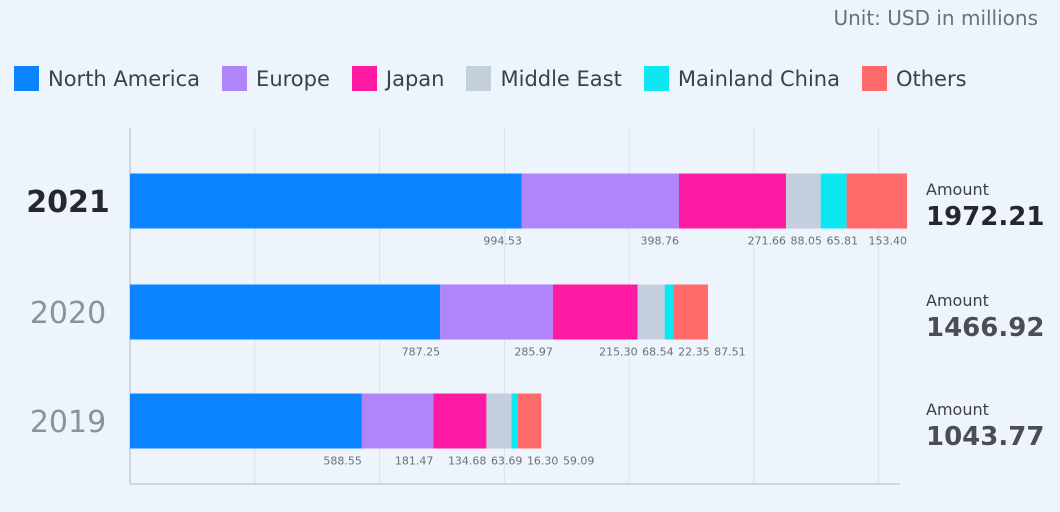 This screenshot has height=512, width=1060. What do you see at coordinates (877, 201) in the screenshot?
I see `bar-segment-2021-others` at bounding box center [877, 201].